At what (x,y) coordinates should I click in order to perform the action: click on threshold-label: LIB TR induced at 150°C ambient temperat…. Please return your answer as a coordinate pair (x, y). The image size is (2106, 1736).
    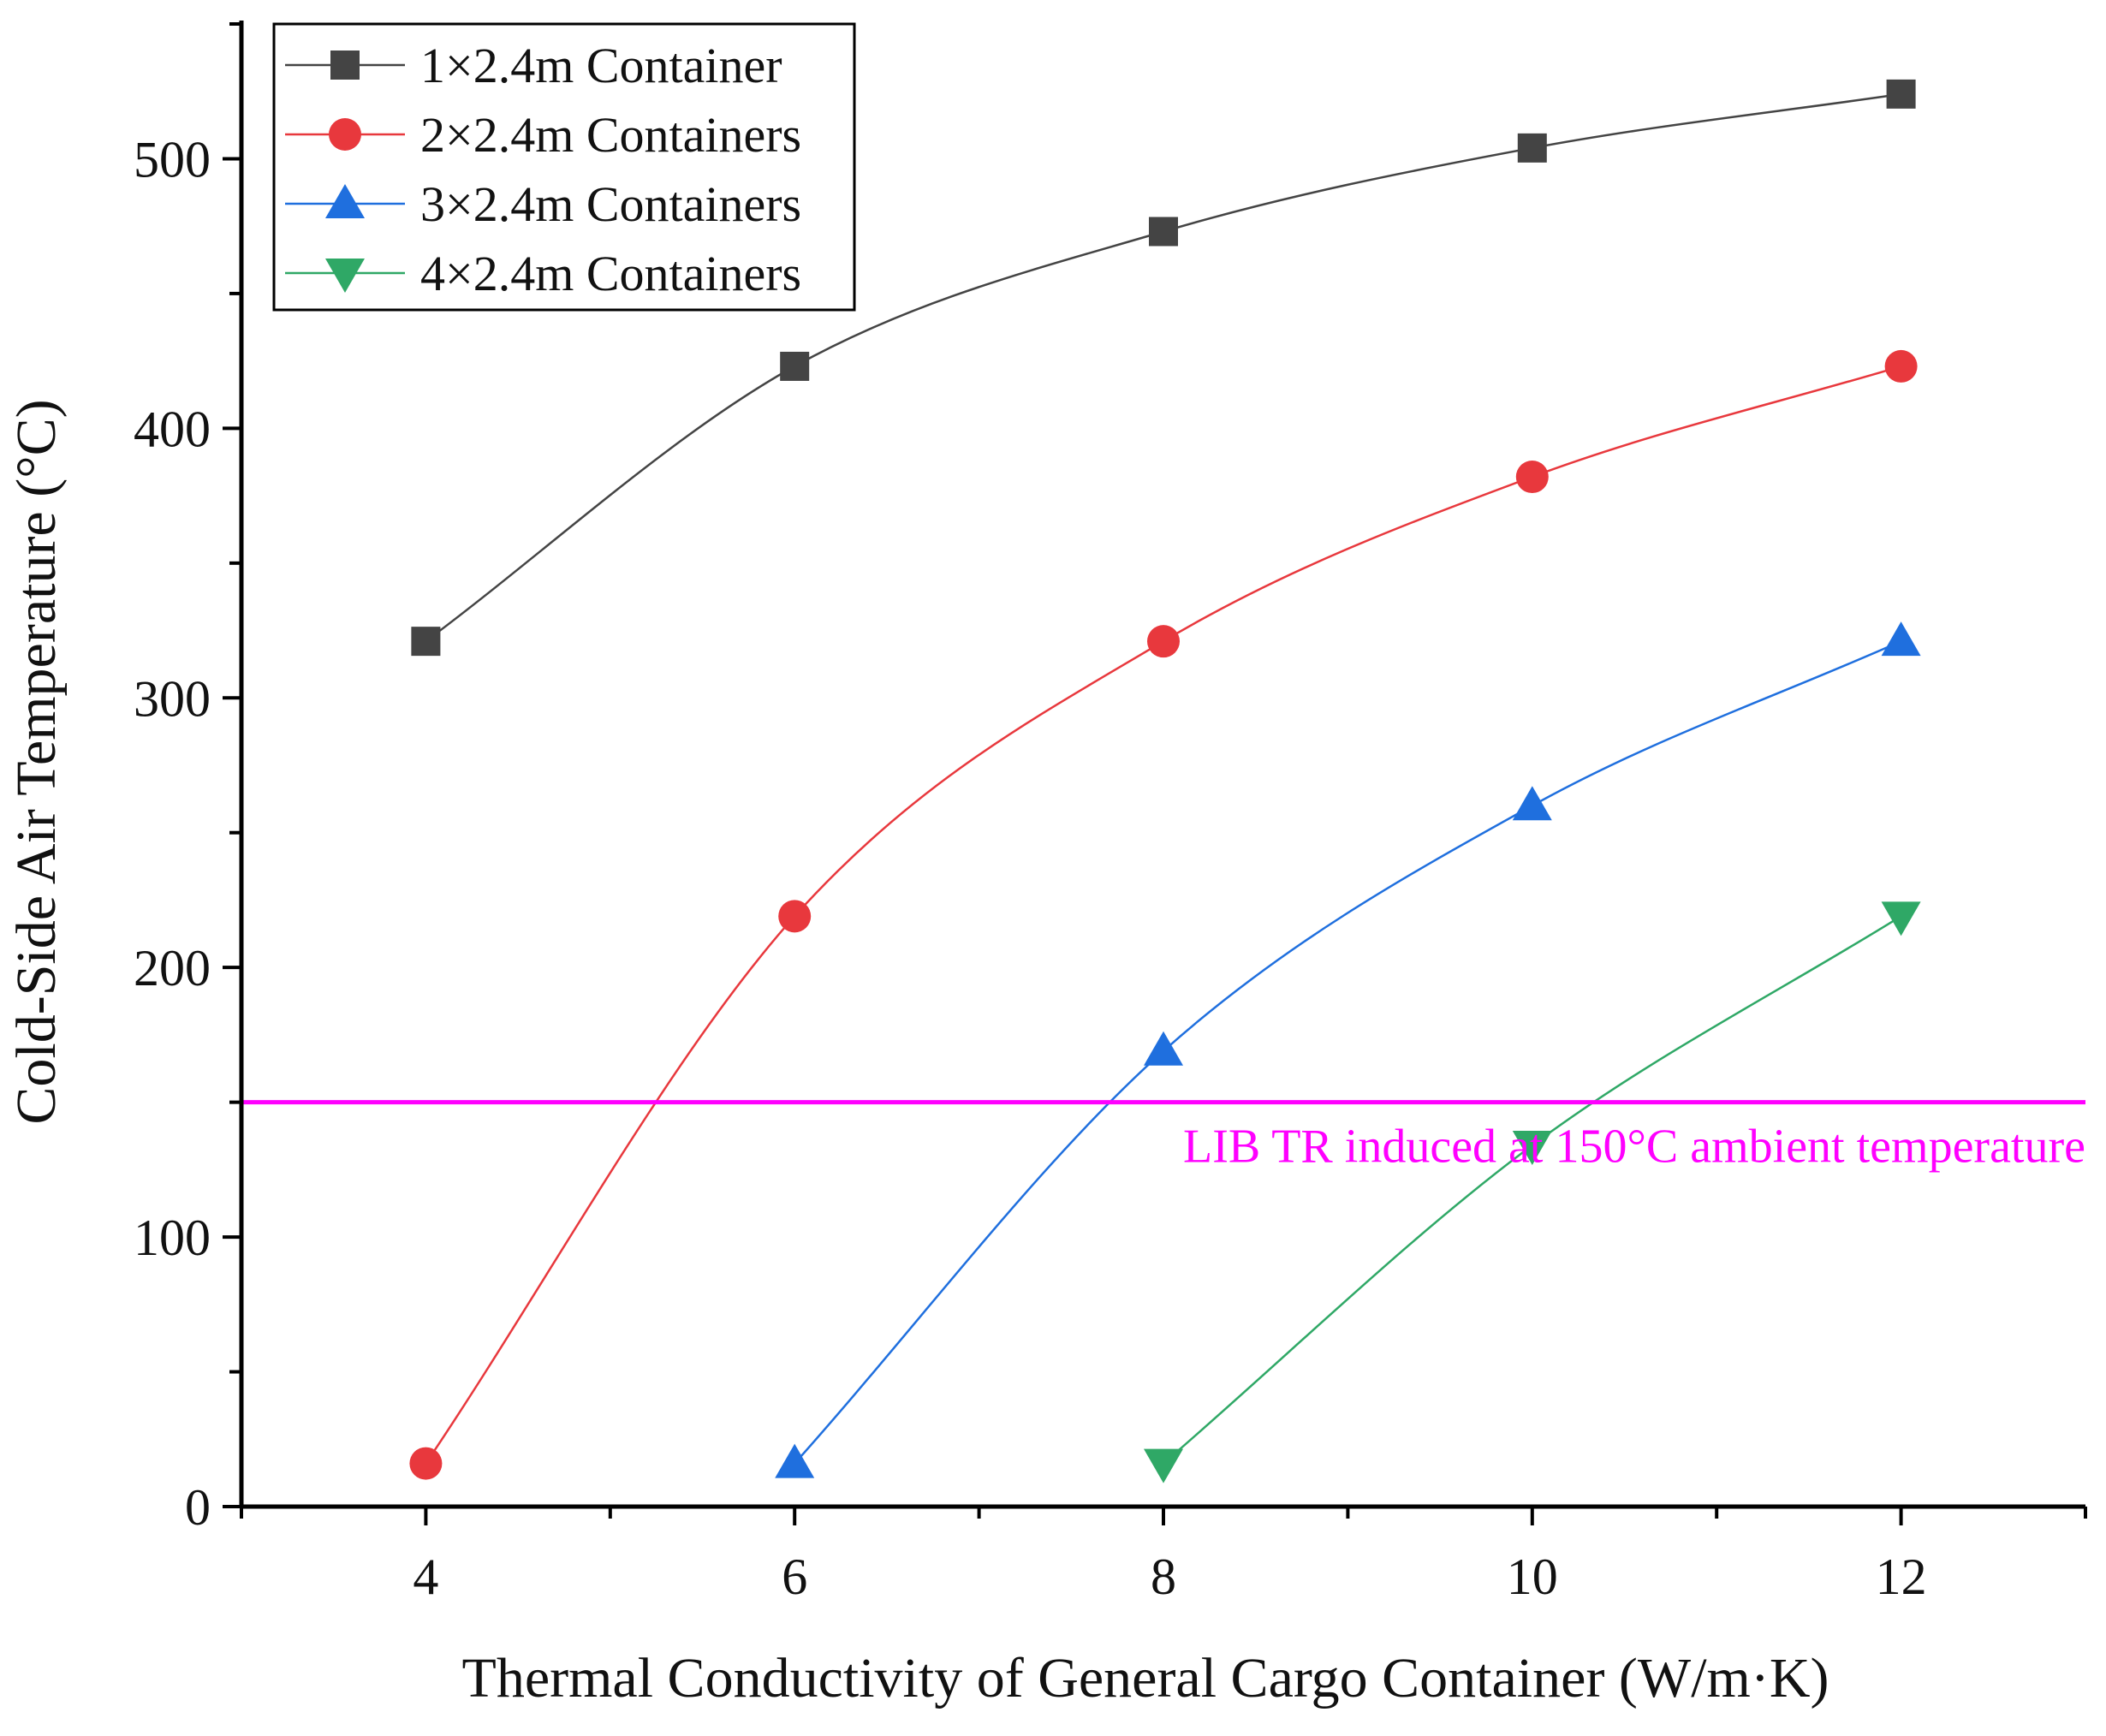
    Looking at the image, I should click on (1634, 1147).